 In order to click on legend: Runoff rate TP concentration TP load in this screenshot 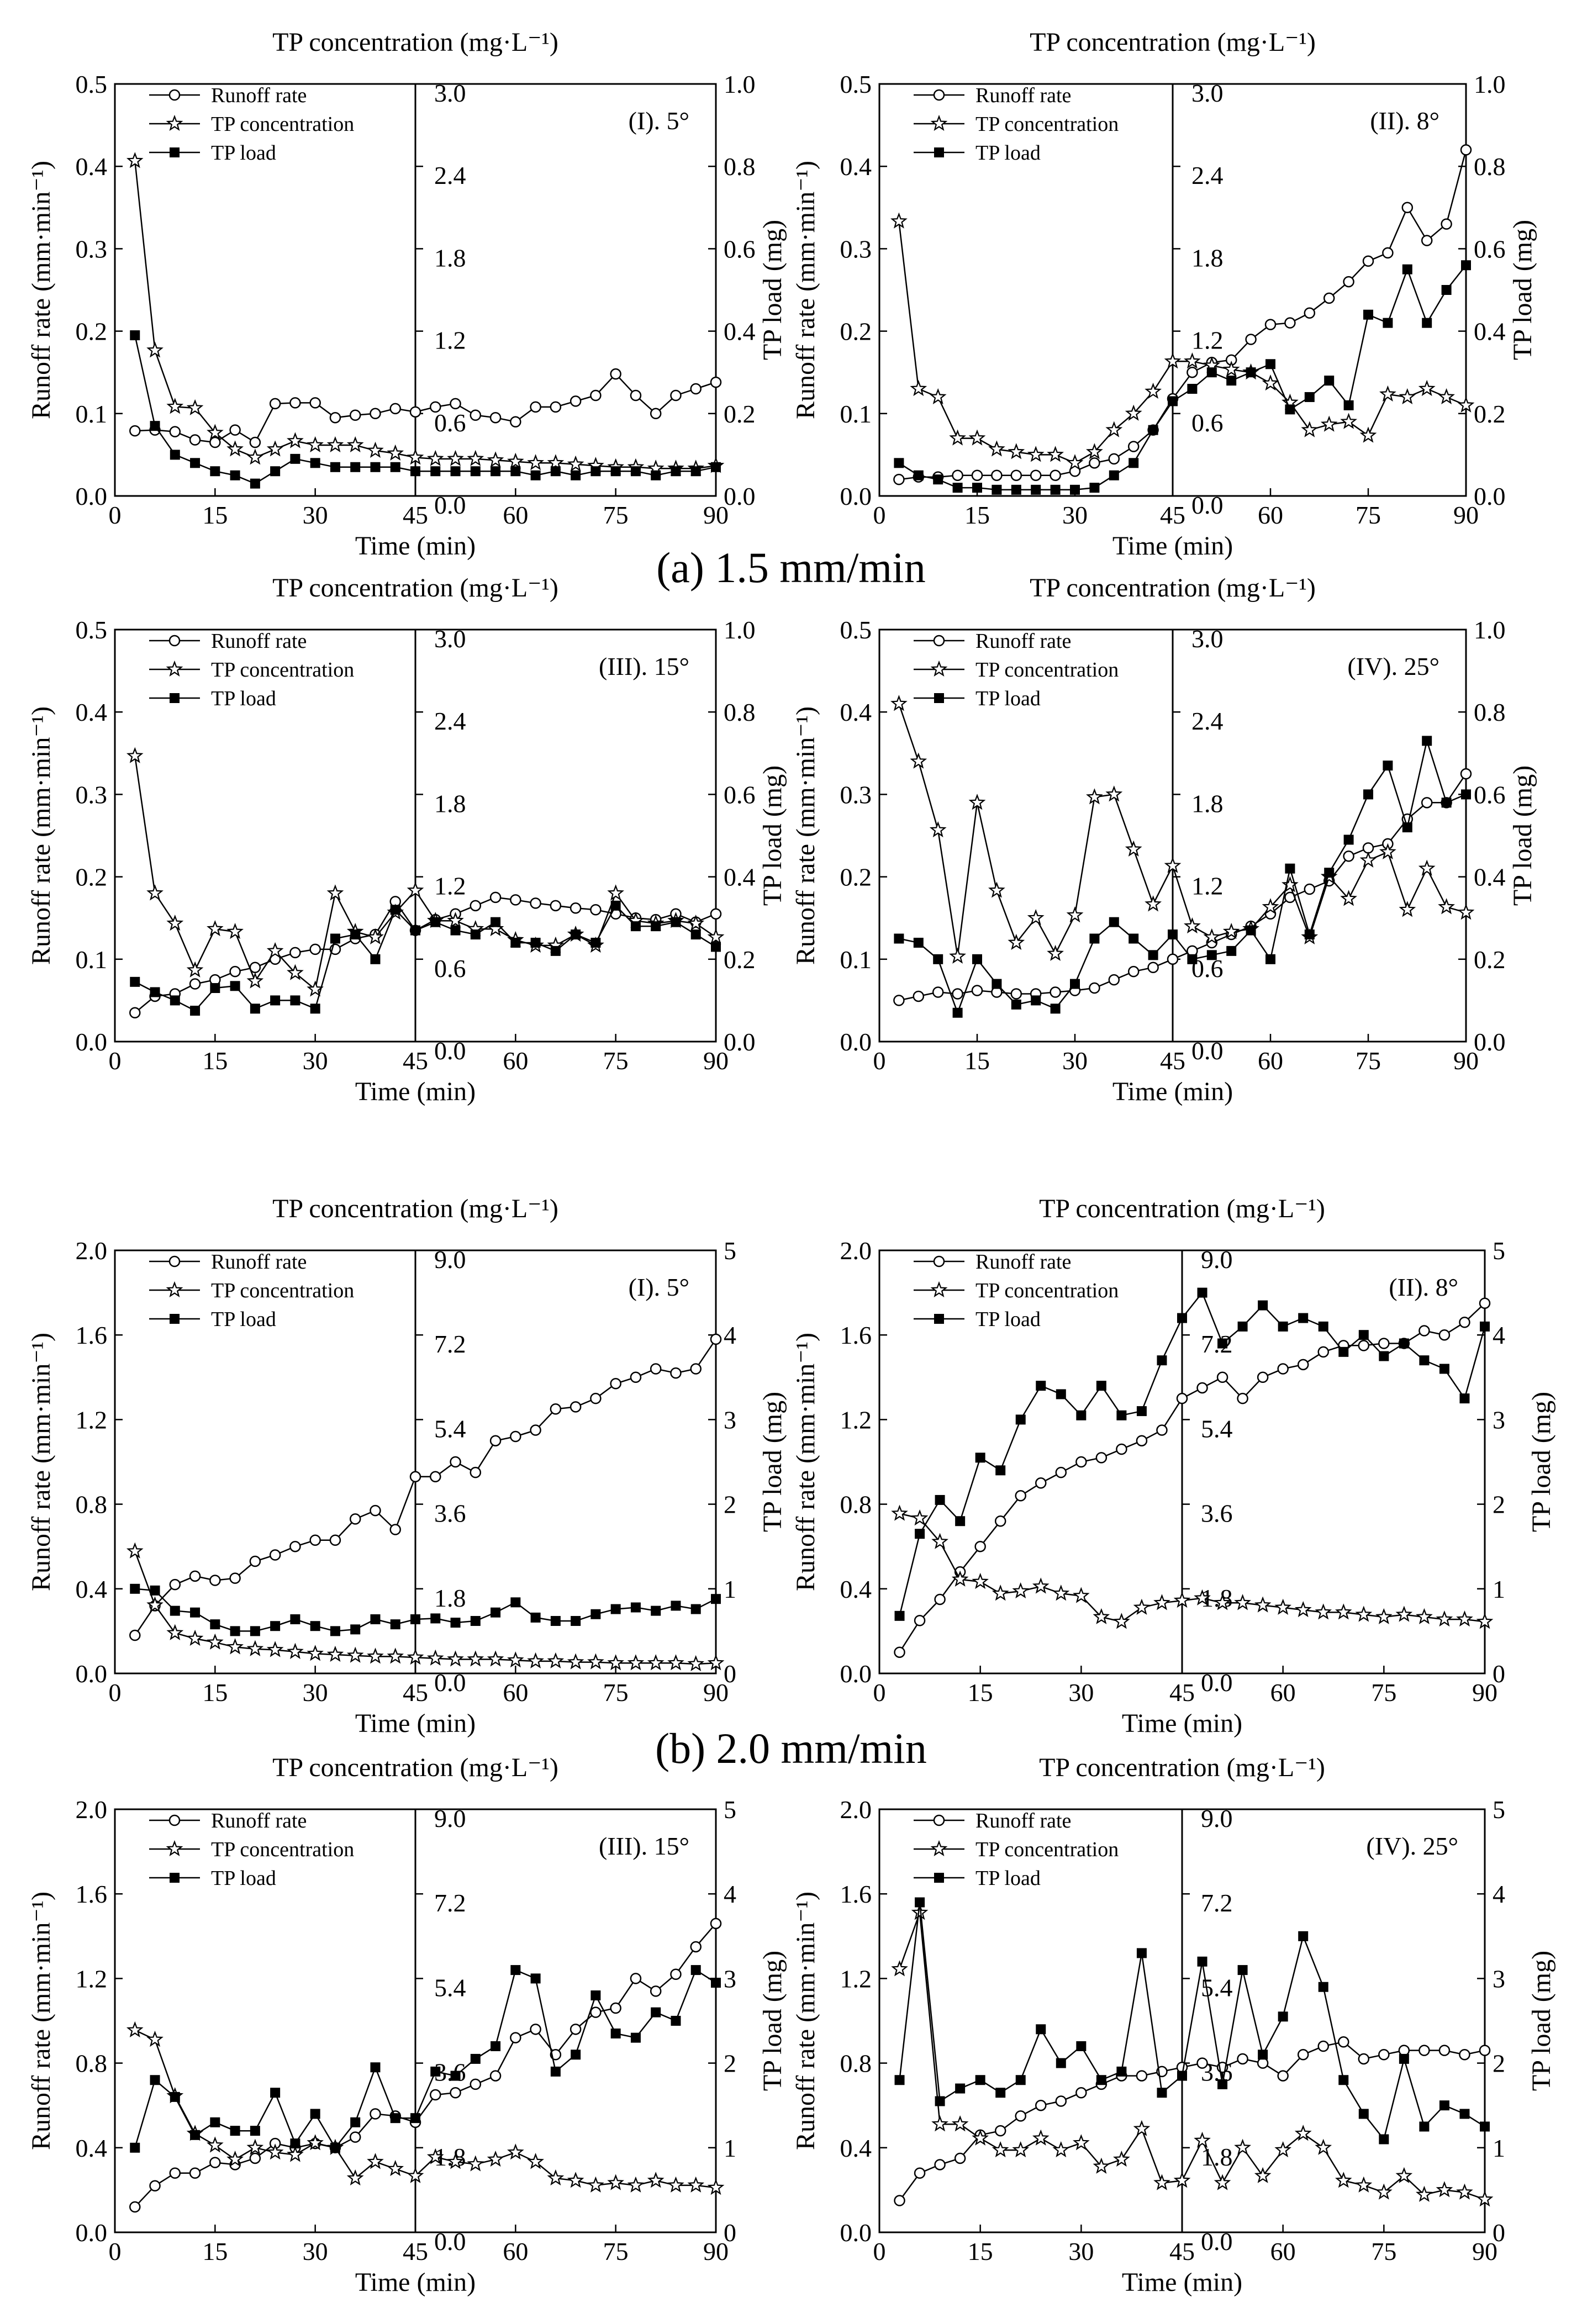, I will do `click(251, 124)`.